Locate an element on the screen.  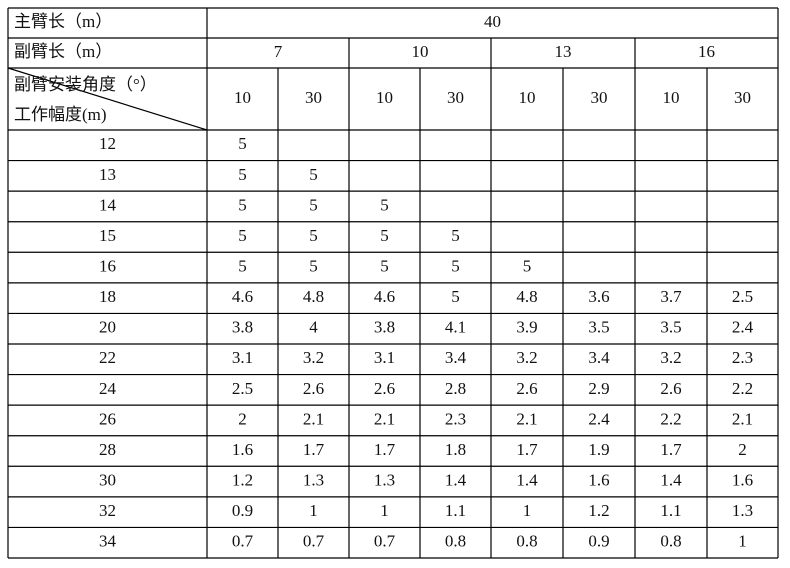
load-cell: 4.1 is located at coordinates (455, 327).